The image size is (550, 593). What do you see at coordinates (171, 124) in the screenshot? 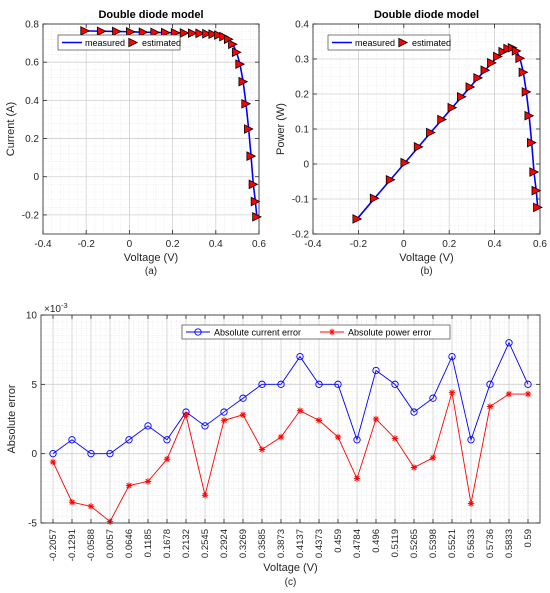
I see `series-estimated` at bounding box center [171, 124].